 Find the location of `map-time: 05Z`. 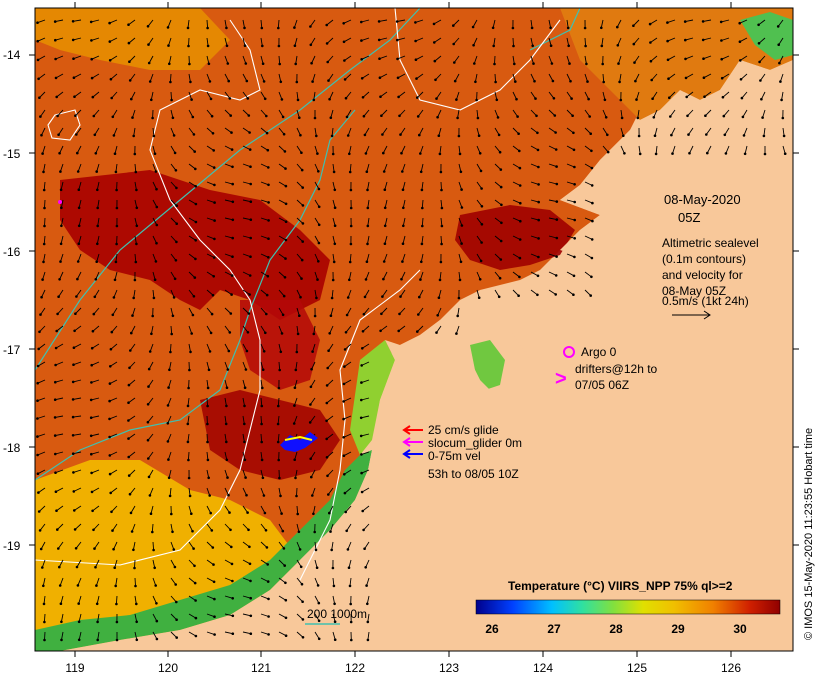

map-time: 05Z is located at coordinates (689, 217).